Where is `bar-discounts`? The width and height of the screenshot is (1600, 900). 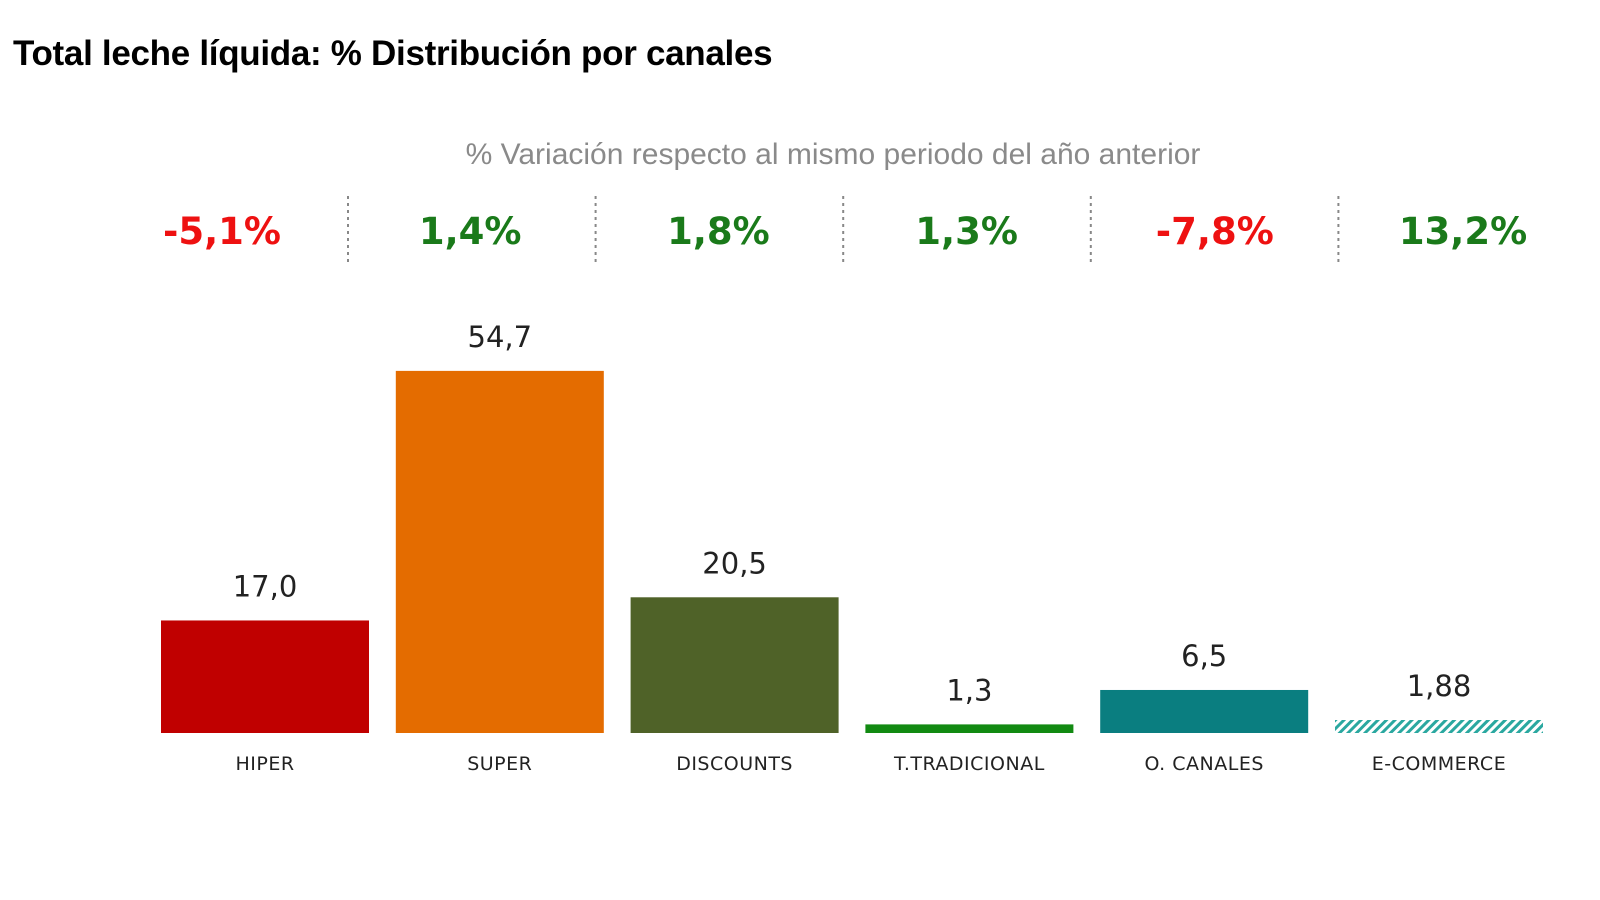
bar-discounts is located at coordinates (734, 665).